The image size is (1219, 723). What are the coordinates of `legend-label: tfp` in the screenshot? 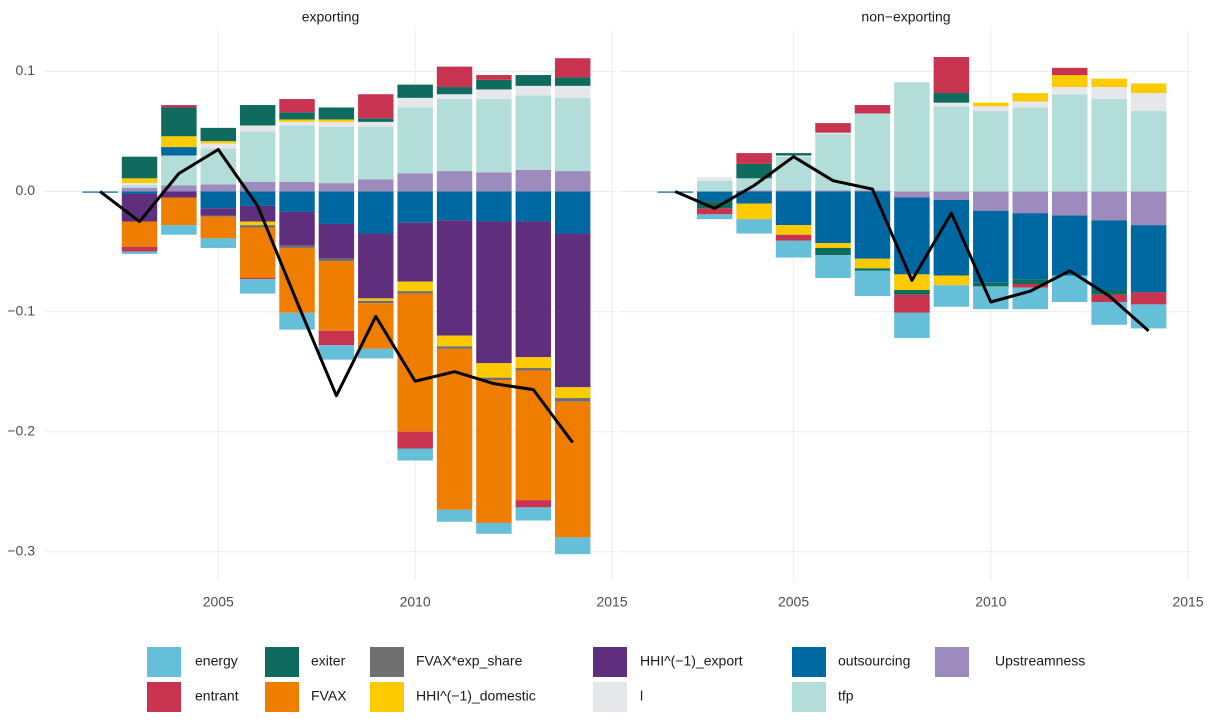 It's located at (846, 696).